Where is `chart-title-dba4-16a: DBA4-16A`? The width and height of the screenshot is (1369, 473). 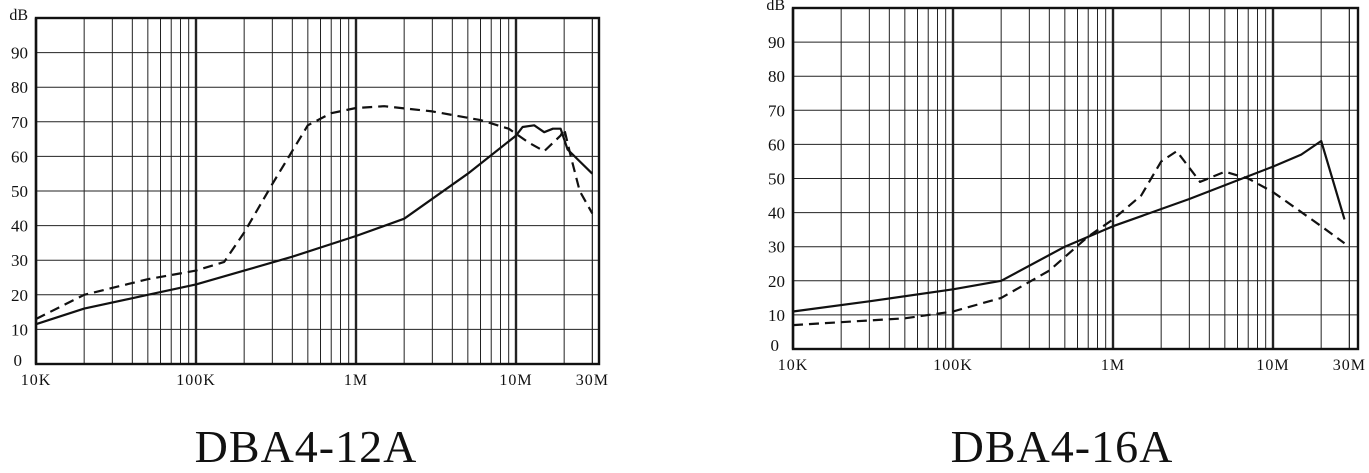
chart-title-dba4-16a: DBA4-16A is located at coordinates (1062, 446).